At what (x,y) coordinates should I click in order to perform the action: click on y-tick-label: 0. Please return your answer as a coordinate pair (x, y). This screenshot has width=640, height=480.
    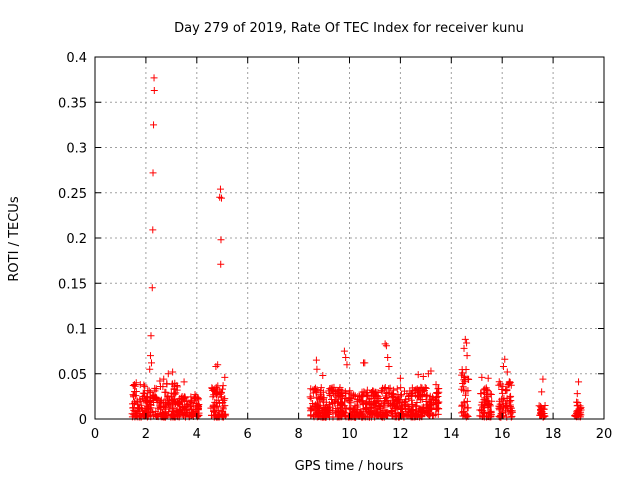
    Looking at the image, I should click on (83, 420).